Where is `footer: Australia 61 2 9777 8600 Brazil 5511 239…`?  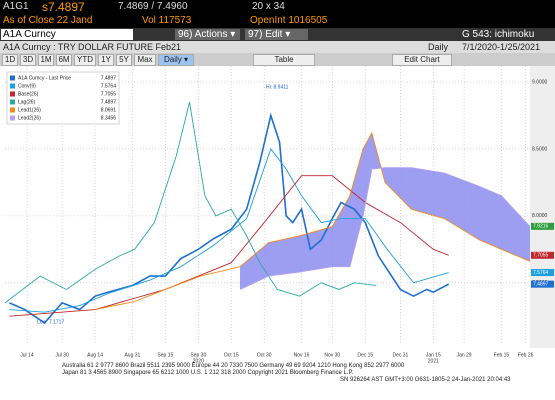
footer: Australia 61 2 9777 8600 Brazil 5511 239… is located at coordinates (277, 381).